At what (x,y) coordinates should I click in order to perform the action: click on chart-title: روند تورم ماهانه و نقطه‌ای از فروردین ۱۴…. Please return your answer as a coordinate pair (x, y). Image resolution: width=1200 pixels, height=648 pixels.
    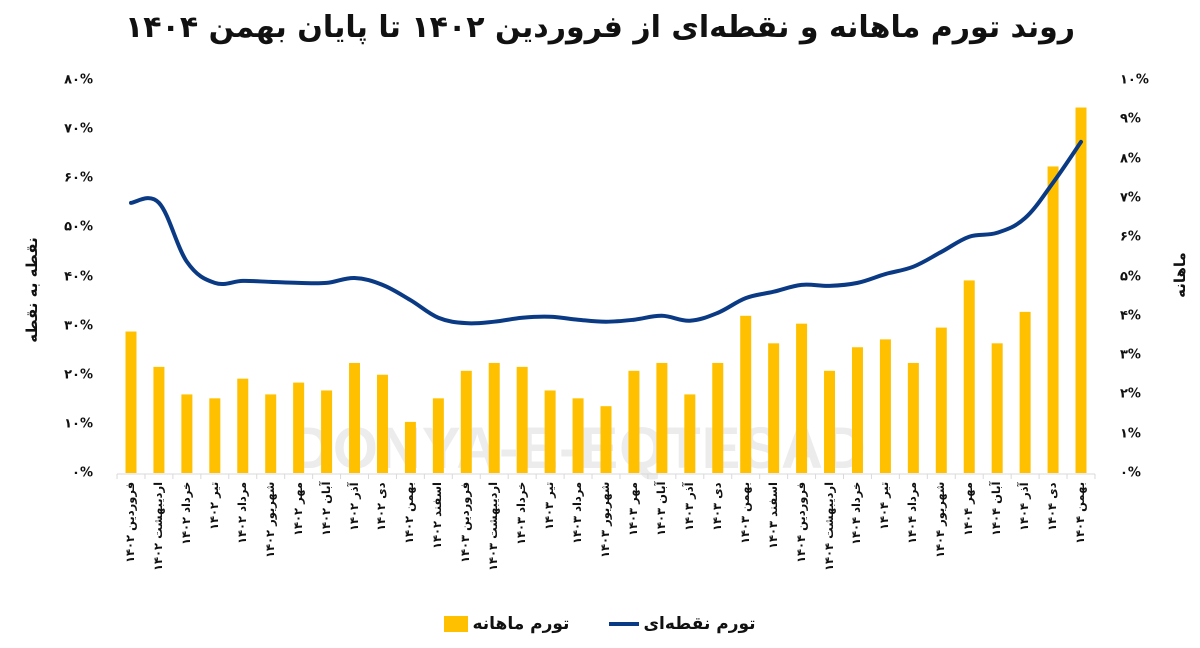
    Looking at the image, I should click on (600, 27).